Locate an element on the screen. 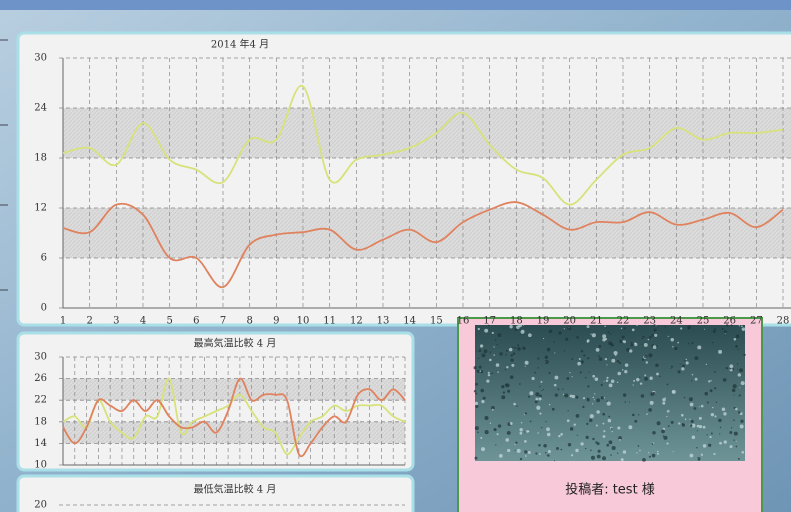 This screenshot has width=791, height=512. band is located at coordinates (234, 432).